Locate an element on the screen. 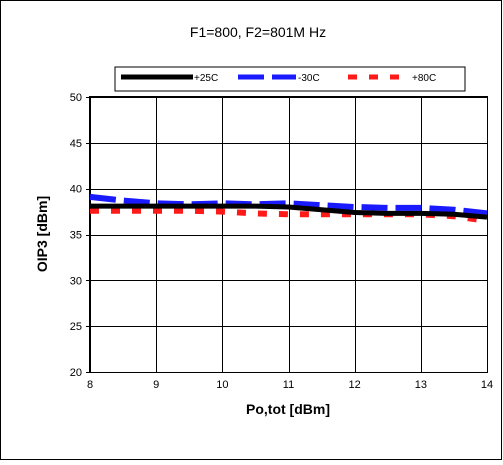 Image resolution: width=503 pixels, height=465 pixels. x-tick-label: 9 is located at coordinates (156, 385).